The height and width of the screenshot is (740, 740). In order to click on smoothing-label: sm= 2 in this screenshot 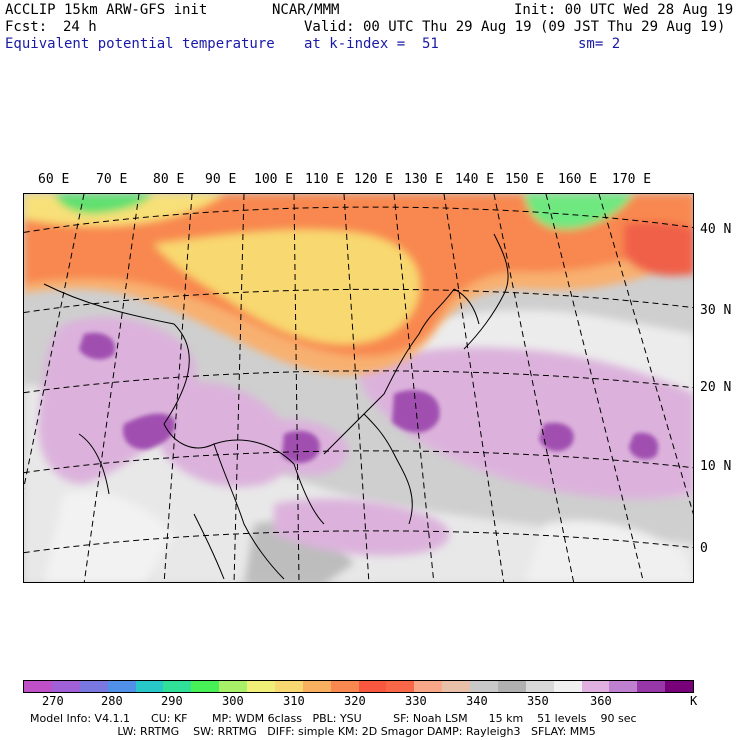, I will do `click(599, 44)`.